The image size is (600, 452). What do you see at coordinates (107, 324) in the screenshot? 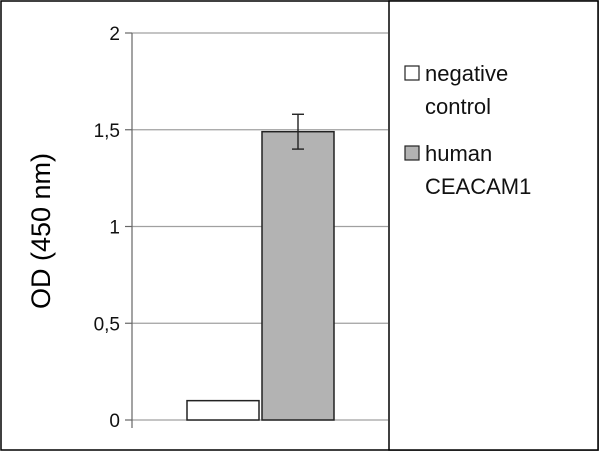
I see `y-tick-label: 0,5` at bounding box center [107, 324].